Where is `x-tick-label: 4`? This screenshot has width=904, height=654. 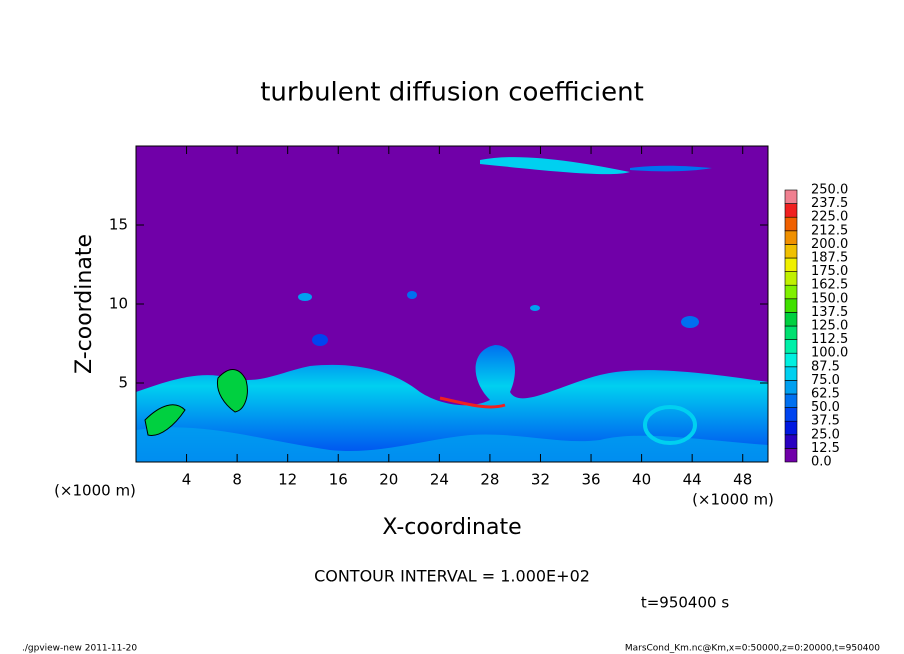
x-tick-label: 4 is located at coordinates (187, 480).